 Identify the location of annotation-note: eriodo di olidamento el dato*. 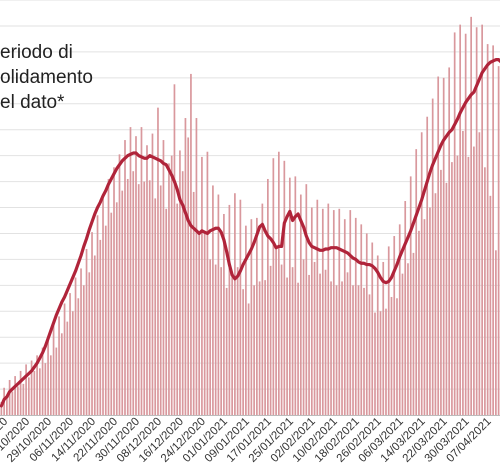
(65, 77).